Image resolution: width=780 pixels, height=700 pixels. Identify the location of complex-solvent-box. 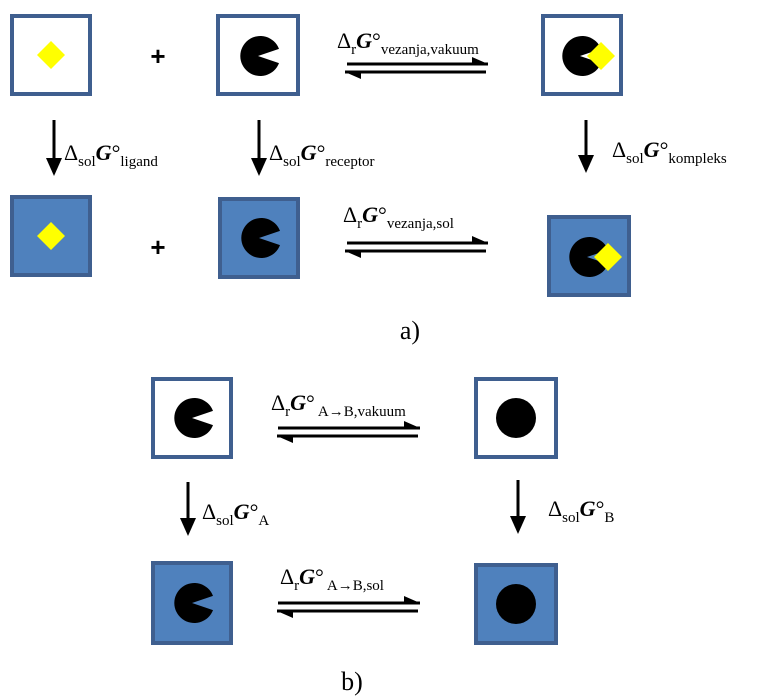
(589, 256).